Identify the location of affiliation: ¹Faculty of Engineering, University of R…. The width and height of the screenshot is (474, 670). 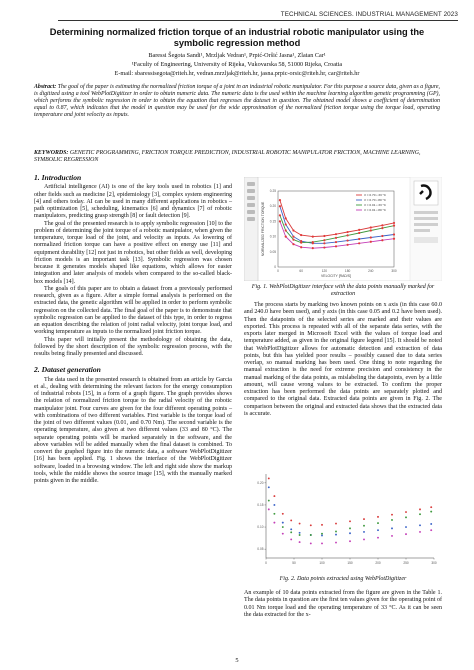
(237, 64).